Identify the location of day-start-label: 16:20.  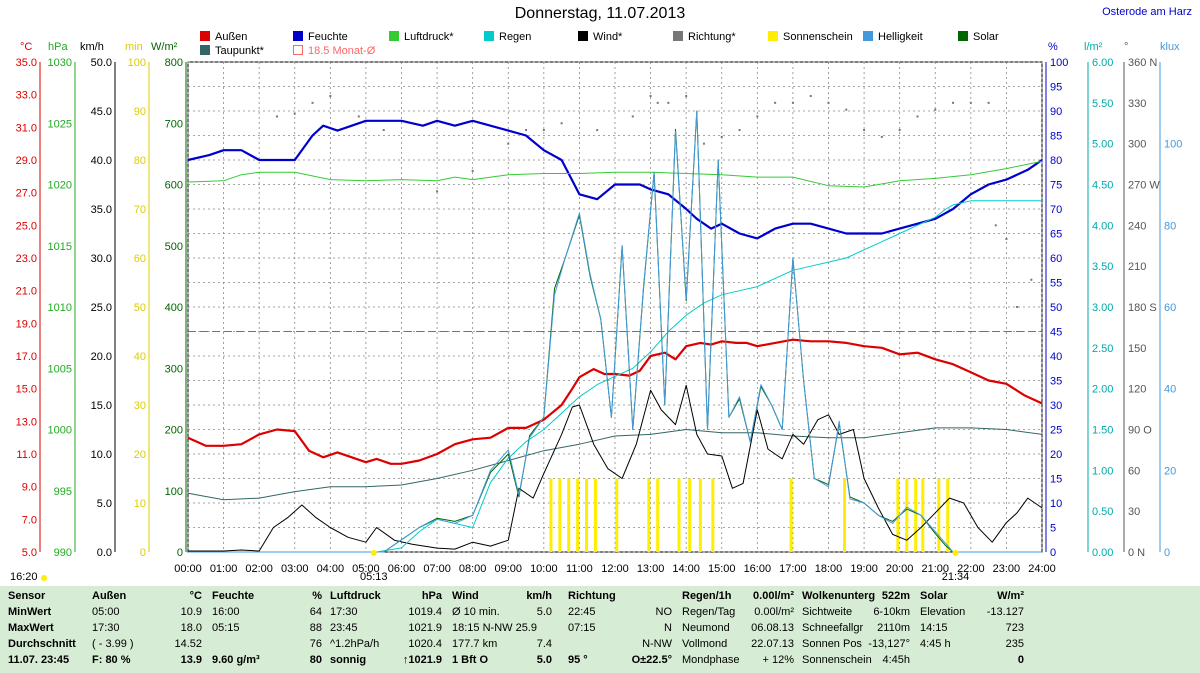
(24, 576).